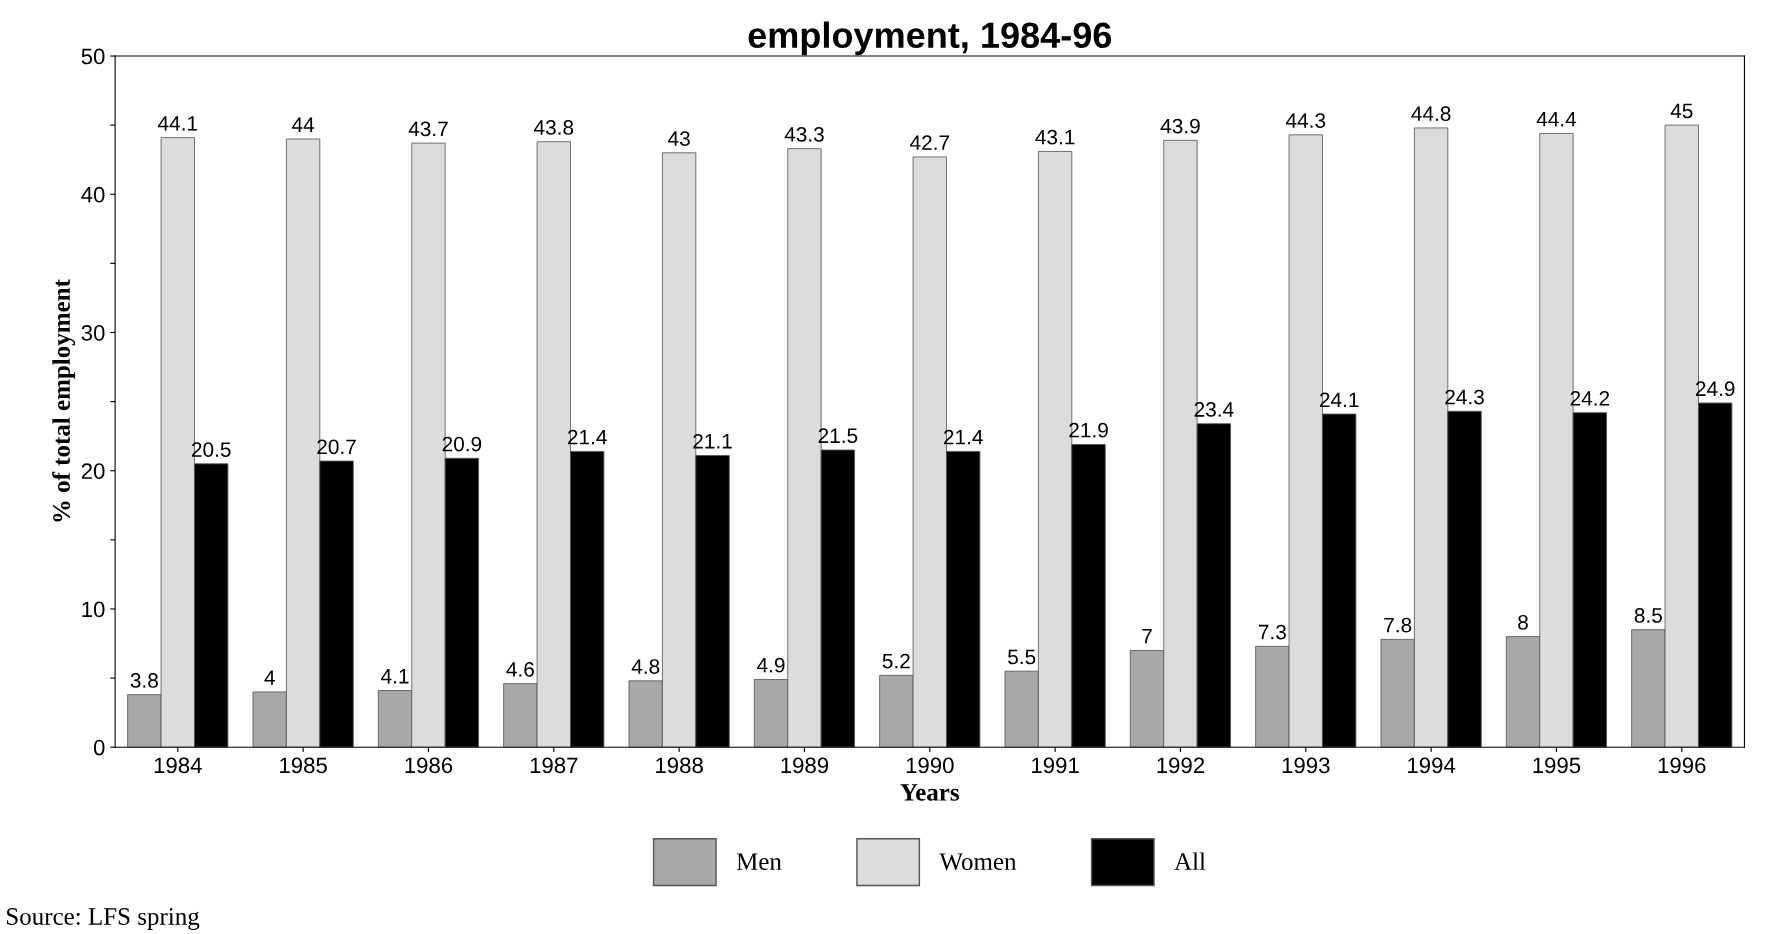 Image resolution: width=1771 pixels, height=934 pixels. What do you see at coordinates (177, 123) in the screenshot?
I see `data-label: 44.1` at bounding box center [177, 123].